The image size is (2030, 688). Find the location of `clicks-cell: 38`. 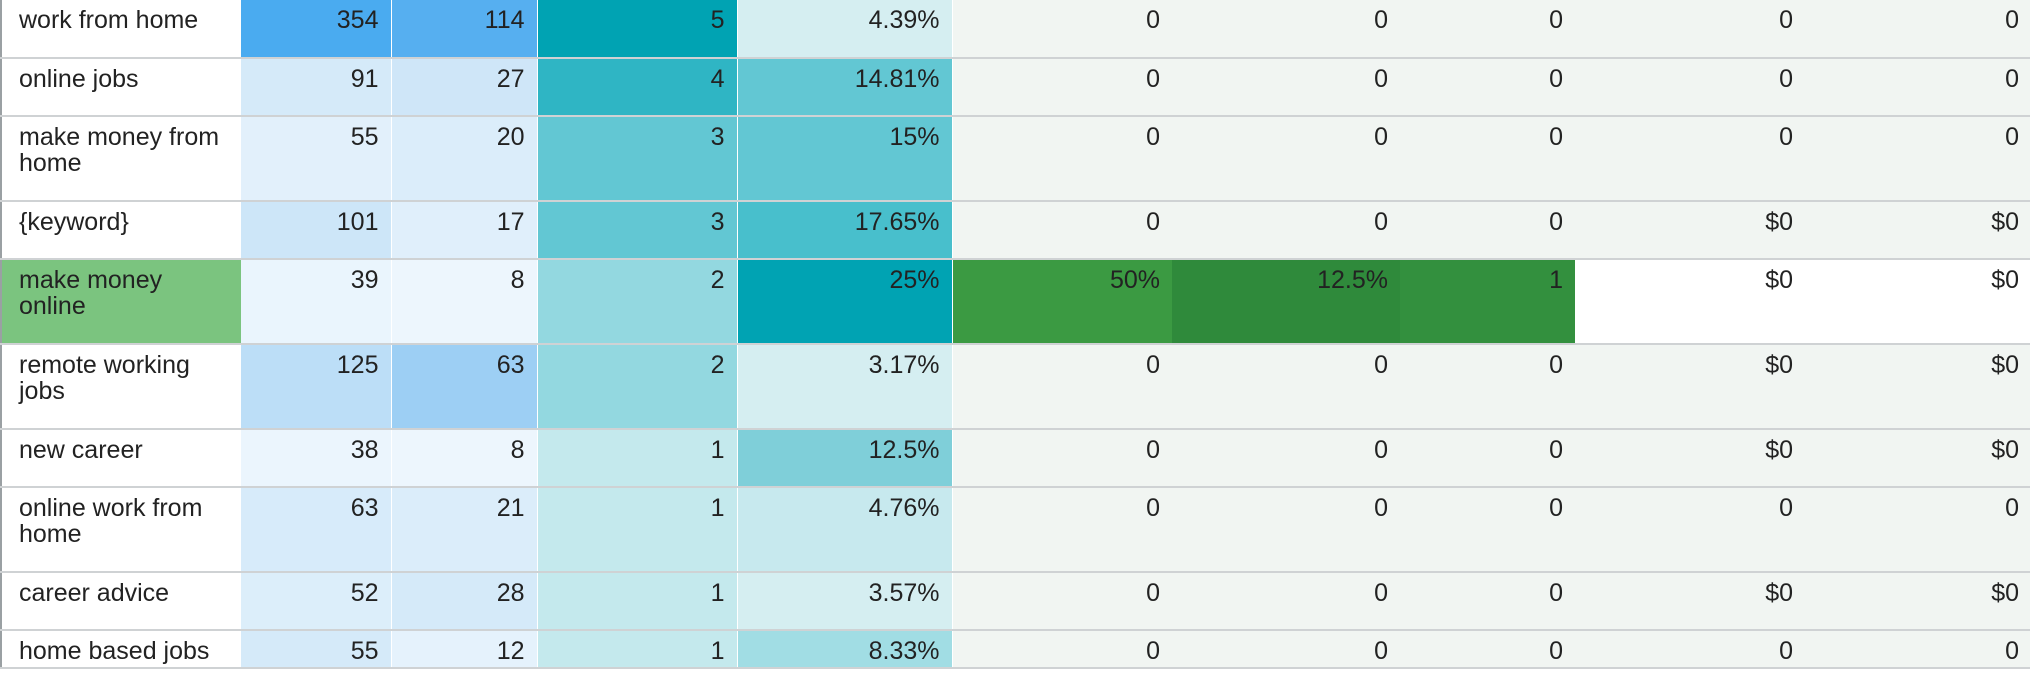

clicks-cell: 38 is located at coordinates (316, 458).